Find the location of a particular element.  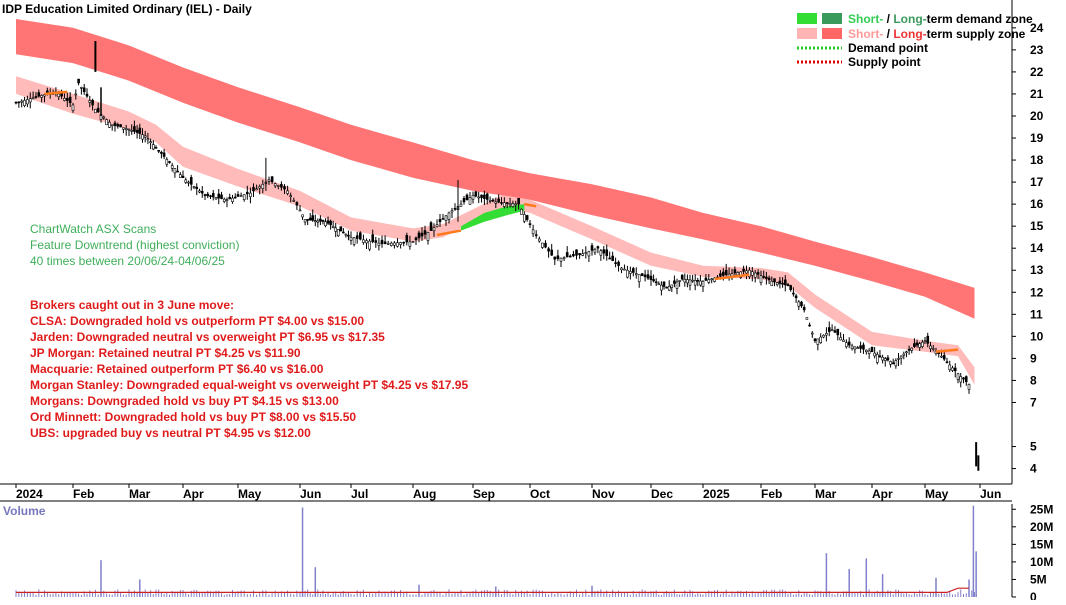

y-tick-label: 16 is located at coordinates (1037, 204).